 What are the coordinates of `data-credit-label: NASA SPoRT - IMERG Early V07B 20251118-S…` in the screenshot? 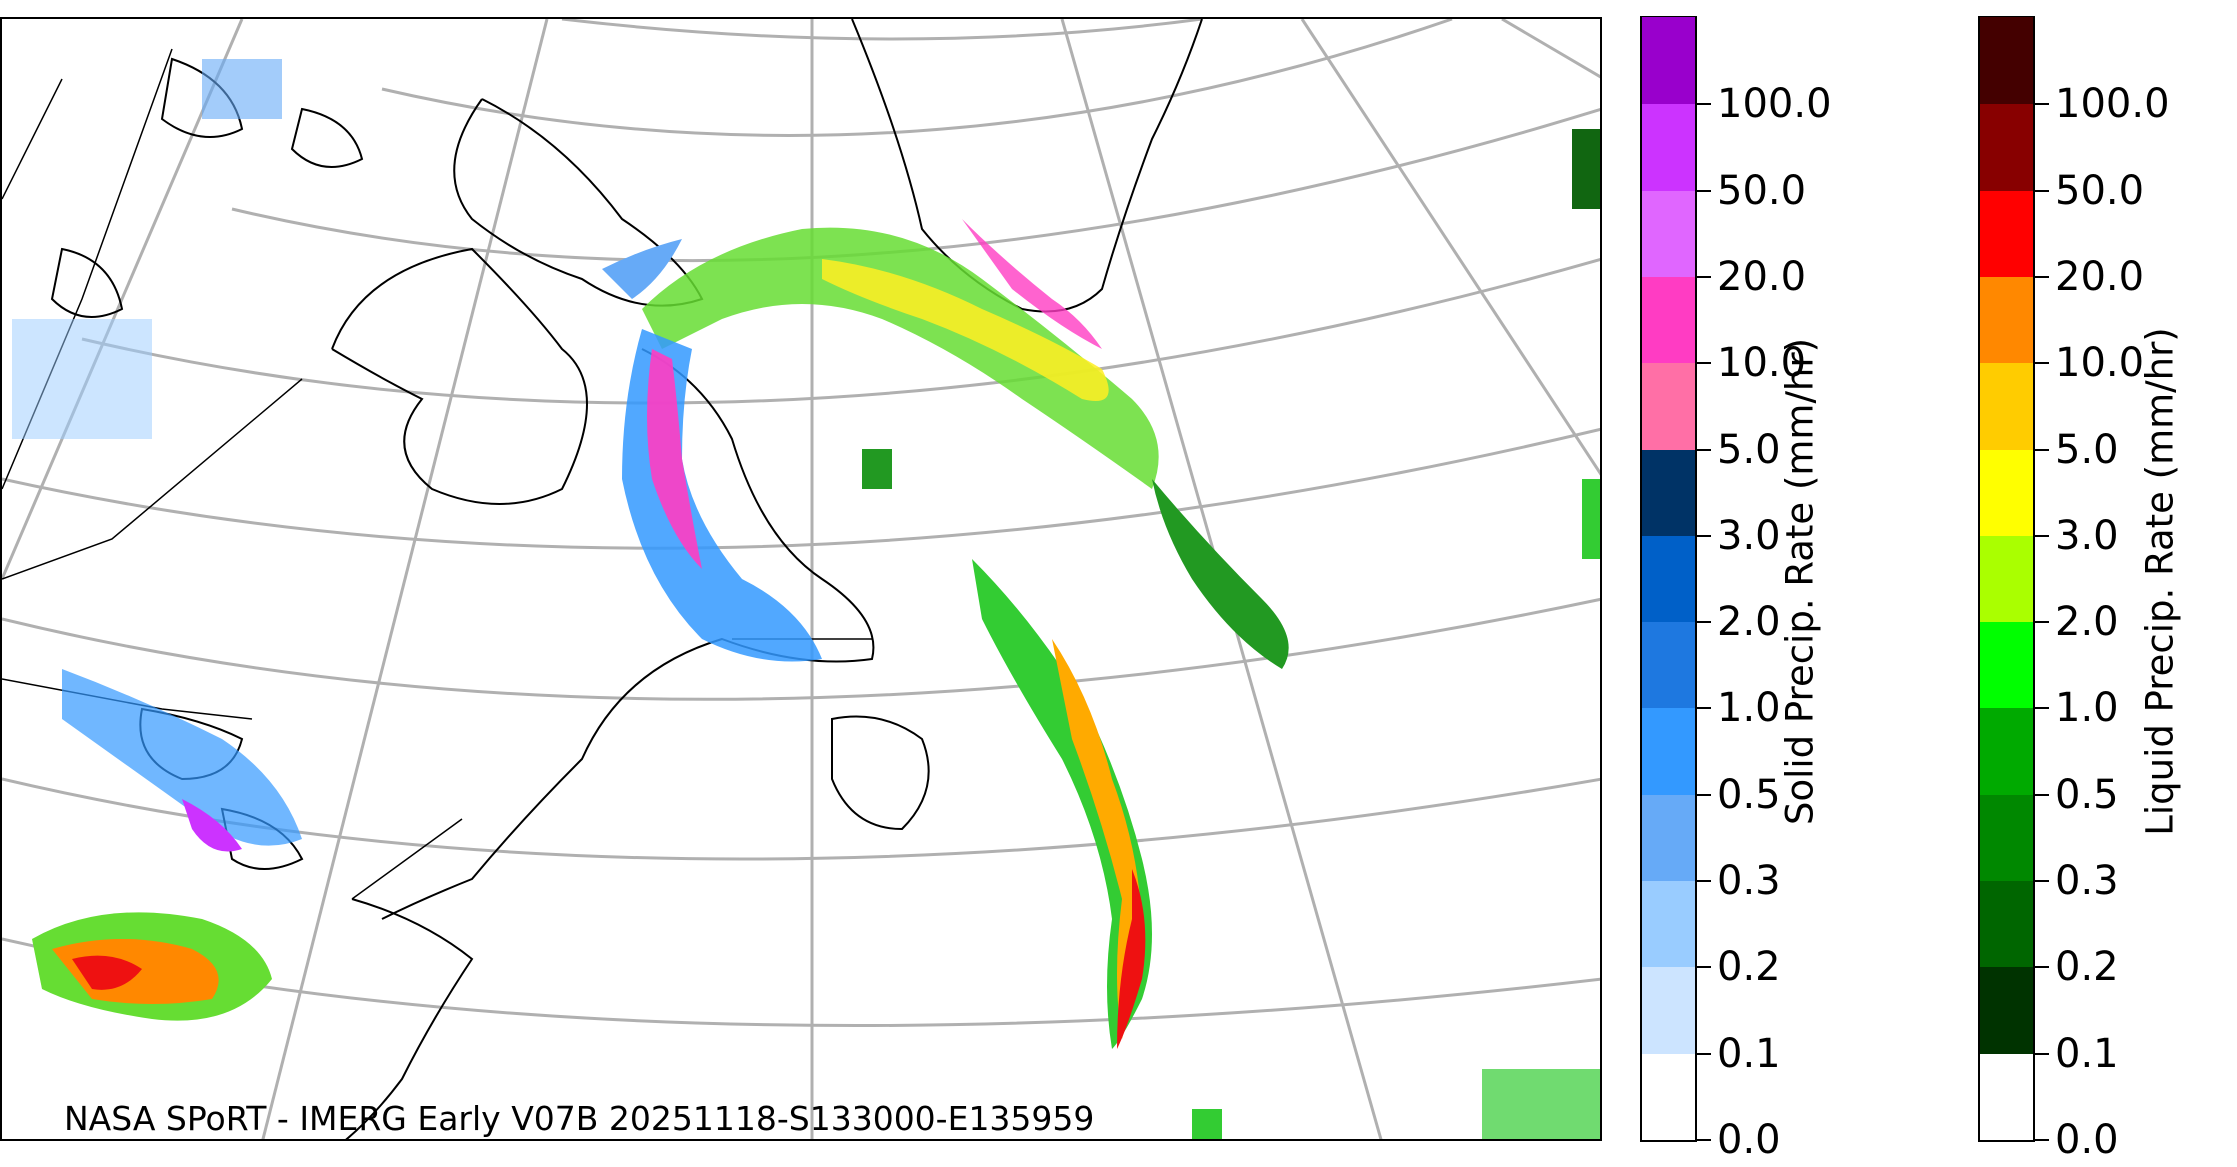 It's located at (579, 1118).